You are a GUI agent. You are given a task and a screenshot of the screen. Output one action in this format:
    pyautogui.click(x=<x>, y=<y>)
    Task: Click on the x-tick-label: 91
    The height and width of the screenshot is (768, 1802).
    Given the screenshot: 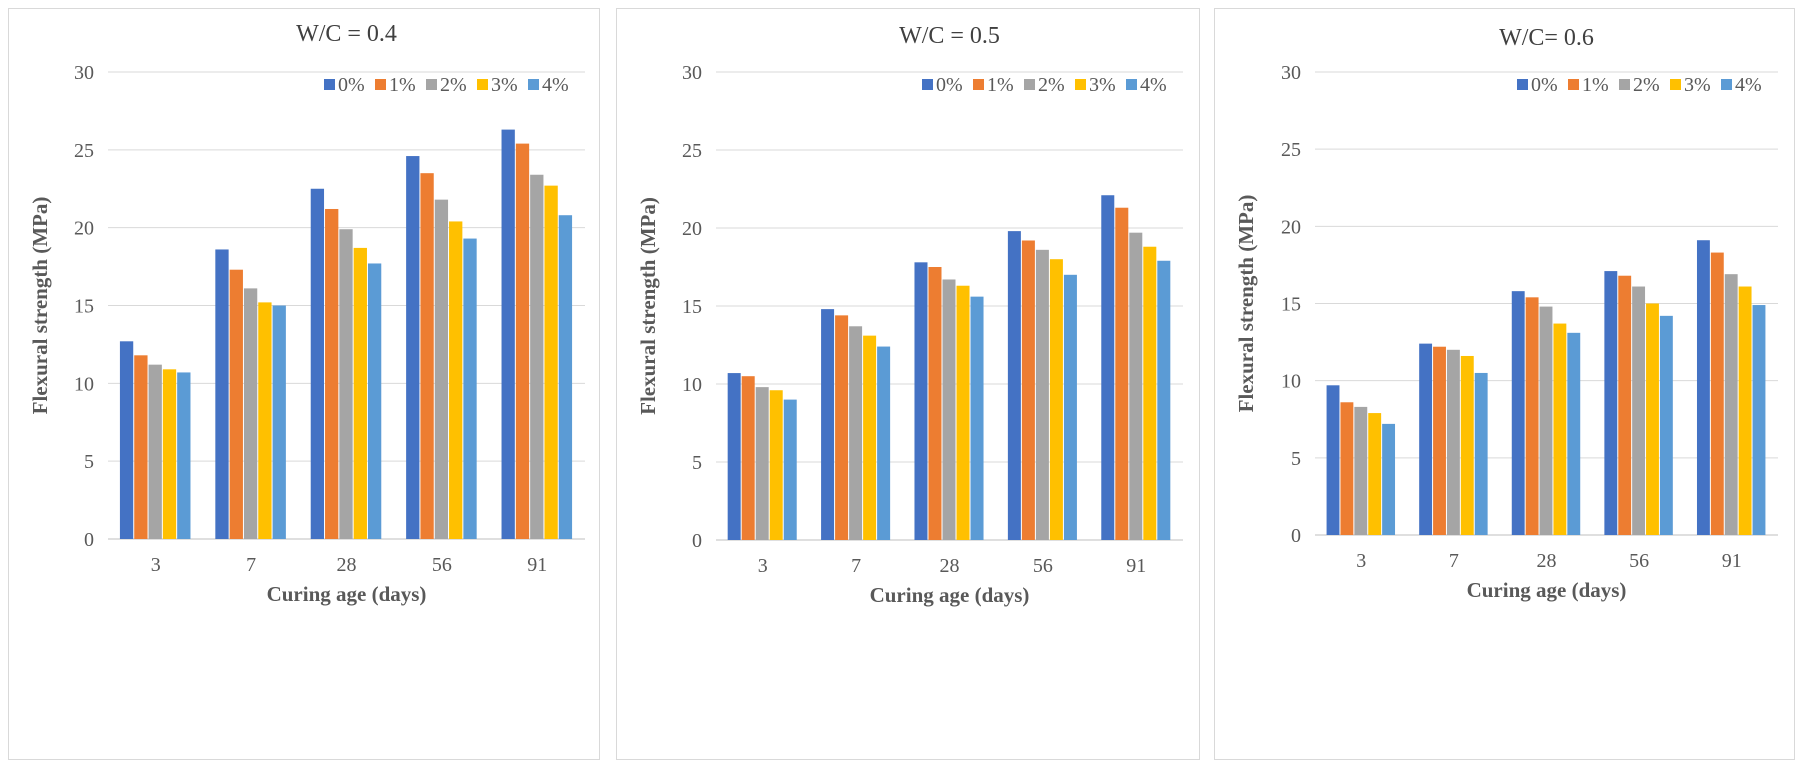 What is the action you would take?
    pyautogui.click(x=1732, y=561)
    